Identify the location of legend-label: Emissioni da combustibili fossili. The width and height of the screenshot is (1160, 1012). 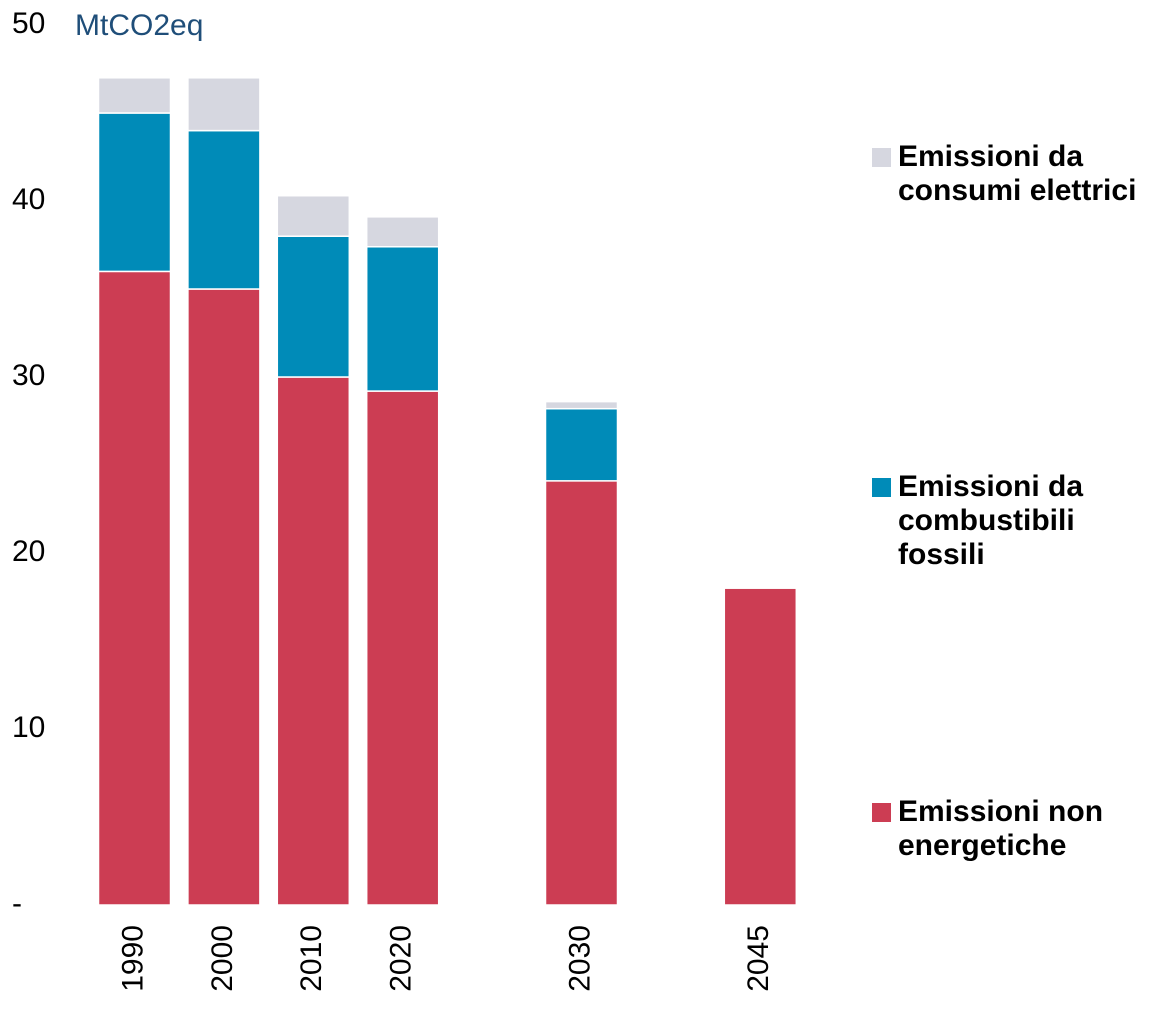
(991, 520).